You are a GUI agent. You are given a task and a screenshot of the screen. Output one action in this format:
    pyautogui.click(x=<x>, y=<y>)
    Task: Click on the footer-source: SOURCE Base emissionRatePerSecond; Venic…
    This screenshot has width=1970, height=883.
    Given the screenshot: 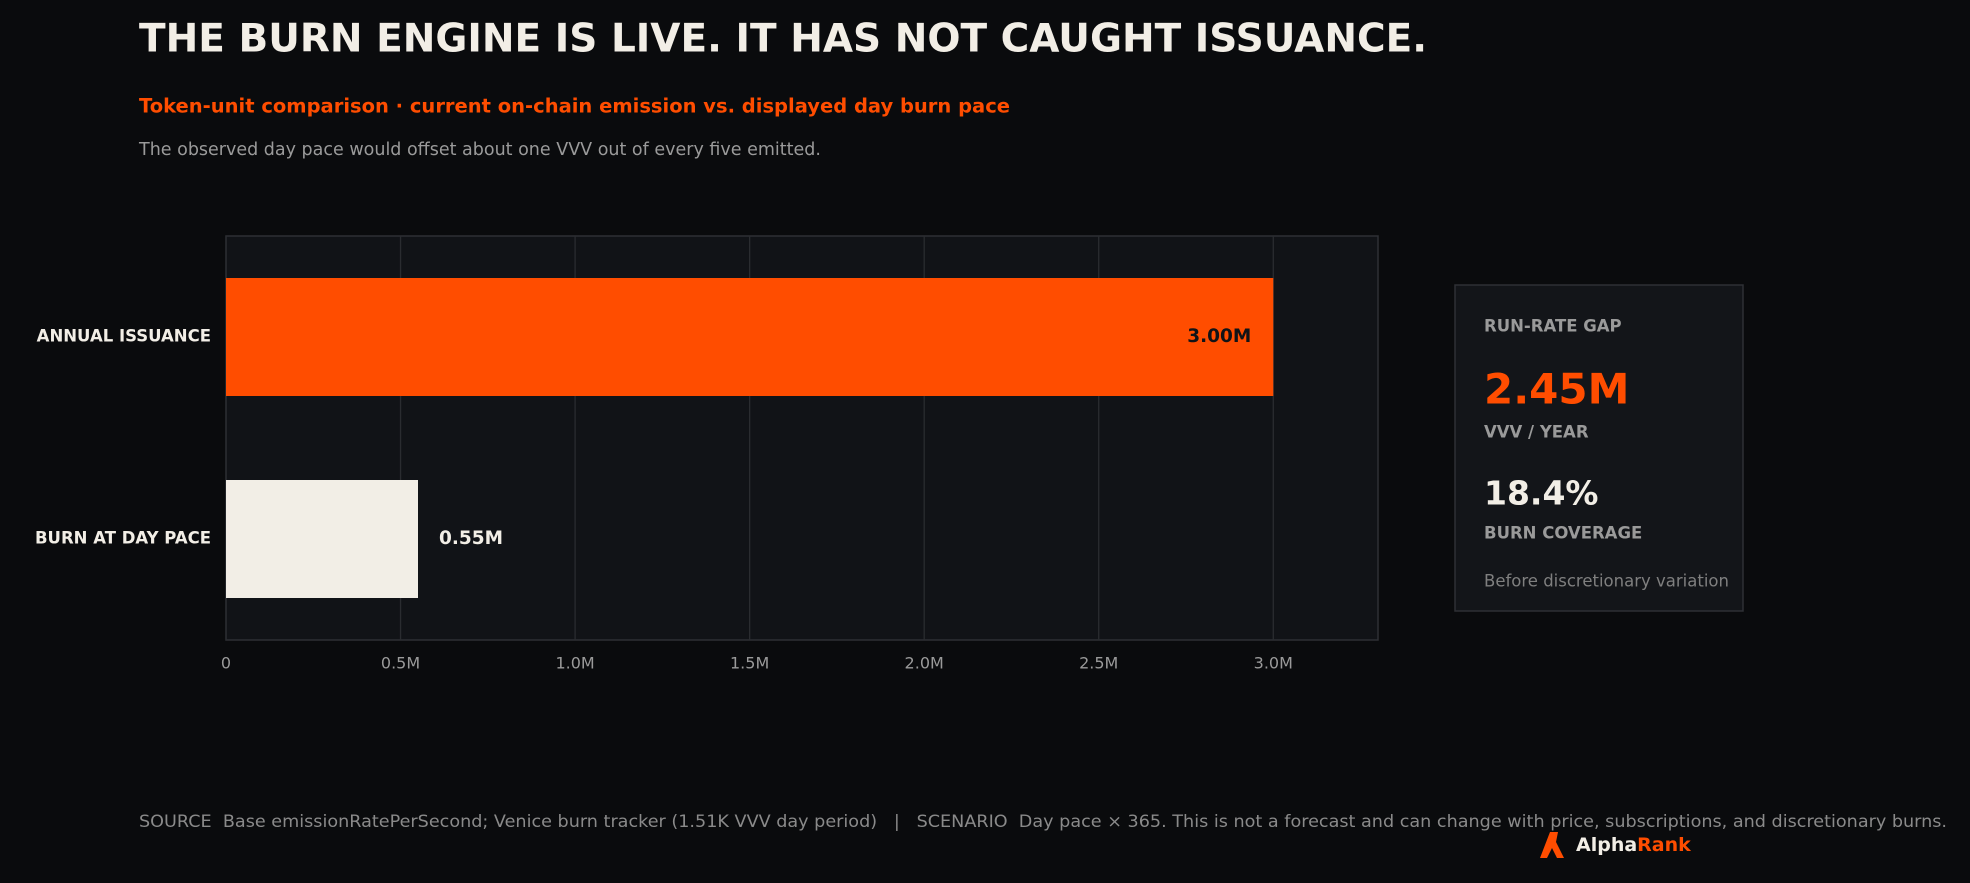 What is the action you would take?
    pyautogui.click(x=1043, y=822)
    